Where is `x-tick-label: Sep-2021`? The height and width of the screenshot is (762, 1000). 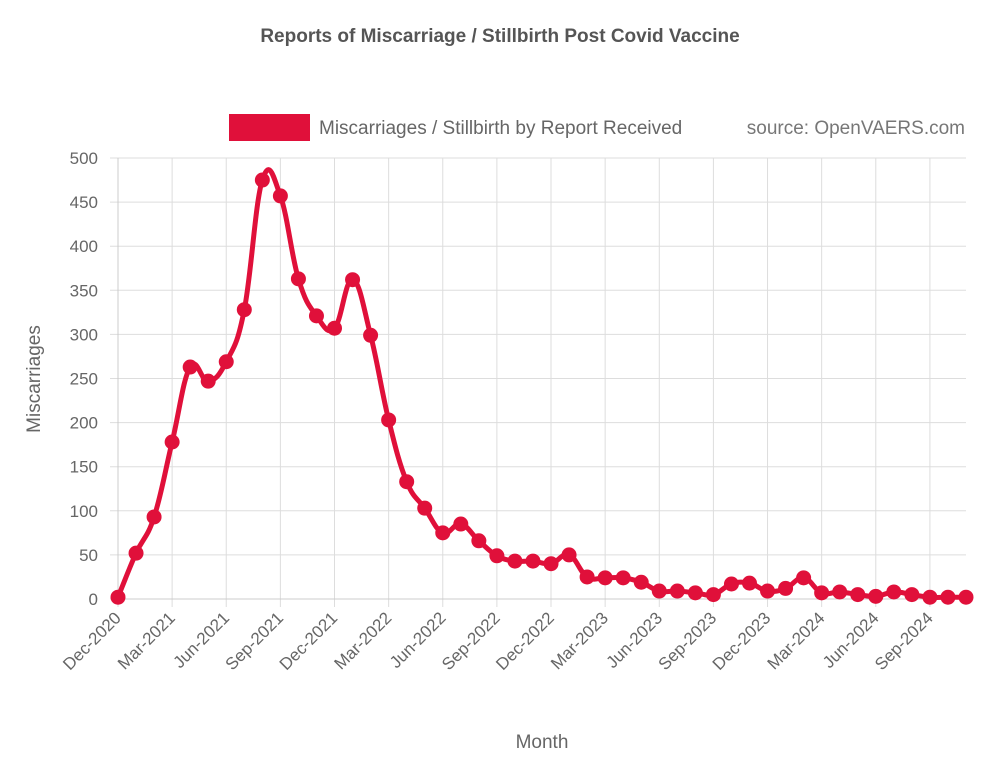 x-tick-label: Sep-2021 is located at coordinates (255, 641).